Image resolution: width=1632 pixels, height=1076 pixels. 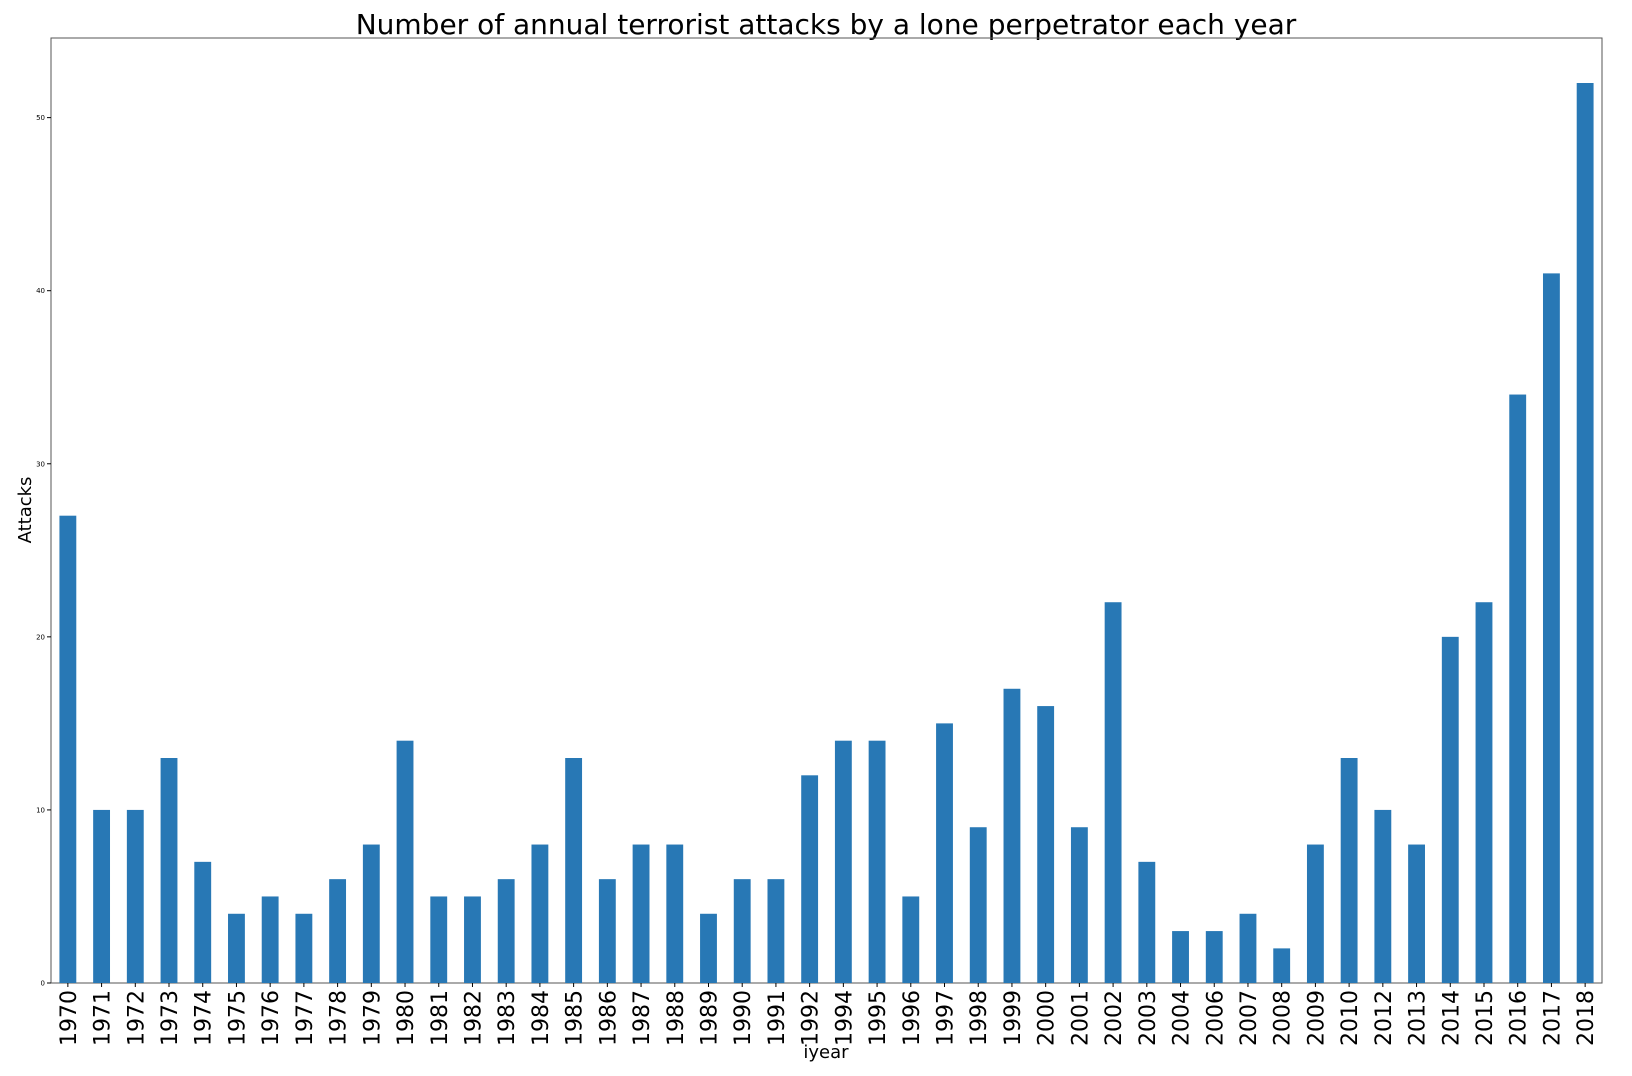 I want to click on bar-1984, so click(x=540, y=913).